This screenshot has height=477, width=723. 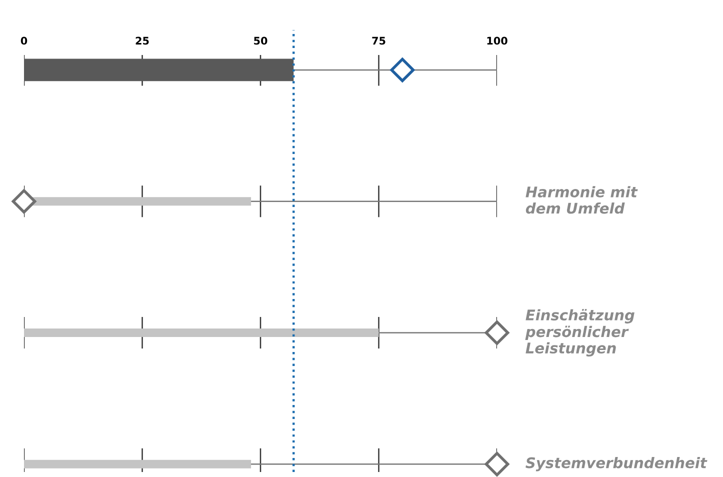 I want to click on y-tick-label: Systemverbundenheit, so click(x=617, y=464).